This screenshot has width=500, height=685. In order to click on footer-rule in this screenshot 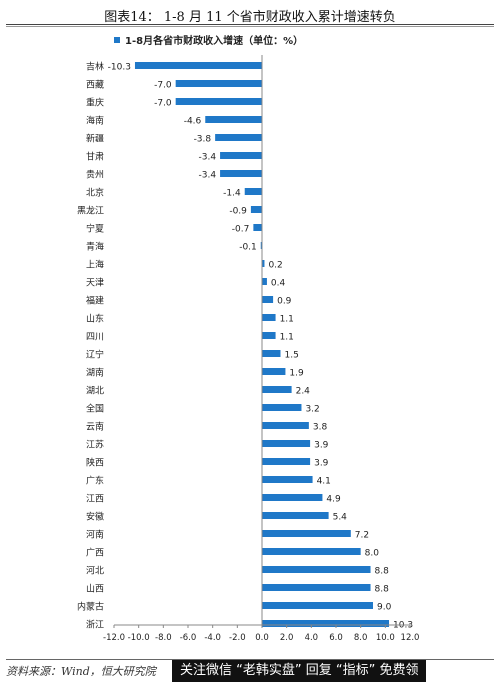, I will do `click(250, 659)`.